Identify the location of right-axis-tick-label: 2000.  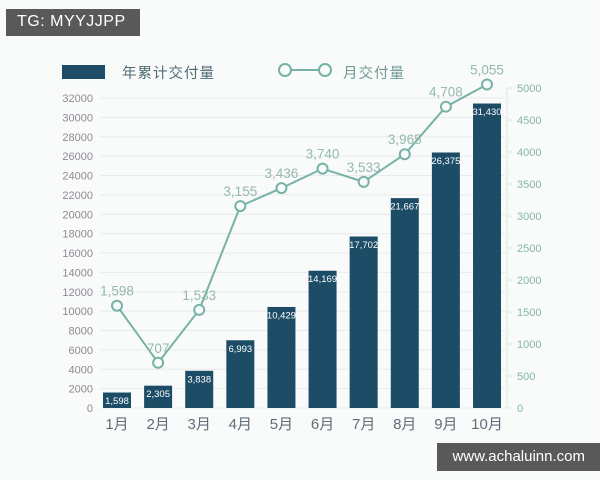
(529, 281).